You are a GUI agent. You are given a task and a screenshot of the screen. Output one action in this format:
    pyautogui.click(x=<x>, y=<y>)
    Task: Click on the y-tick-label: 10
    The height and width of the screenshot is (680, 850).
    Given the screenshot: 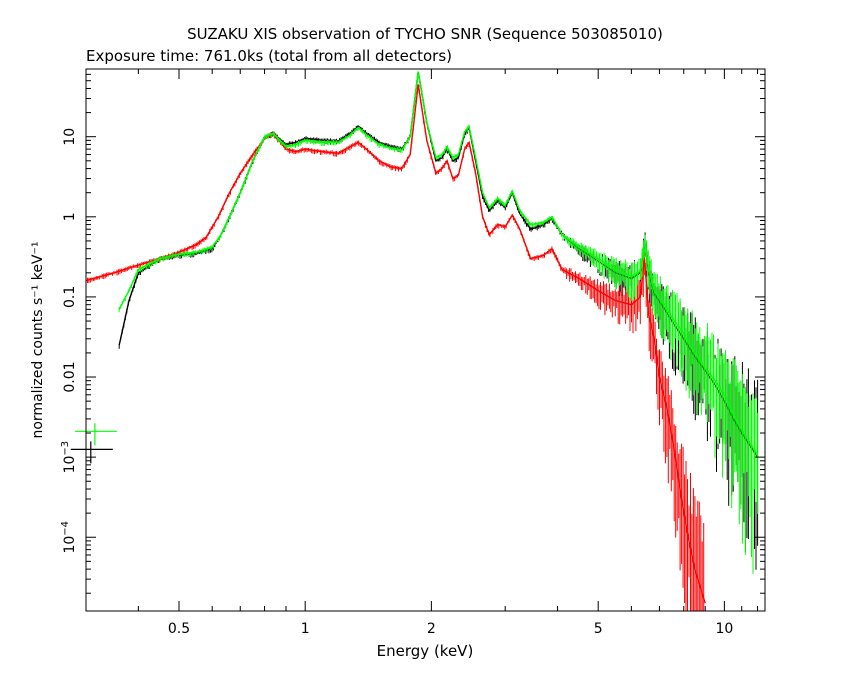 What is the action you would take?
    pyautogui.click(x=70, y=137)
    